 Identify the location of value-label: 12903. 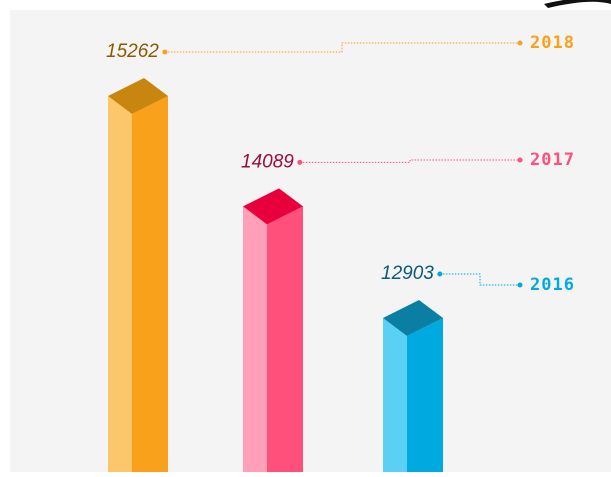
(407, 273).